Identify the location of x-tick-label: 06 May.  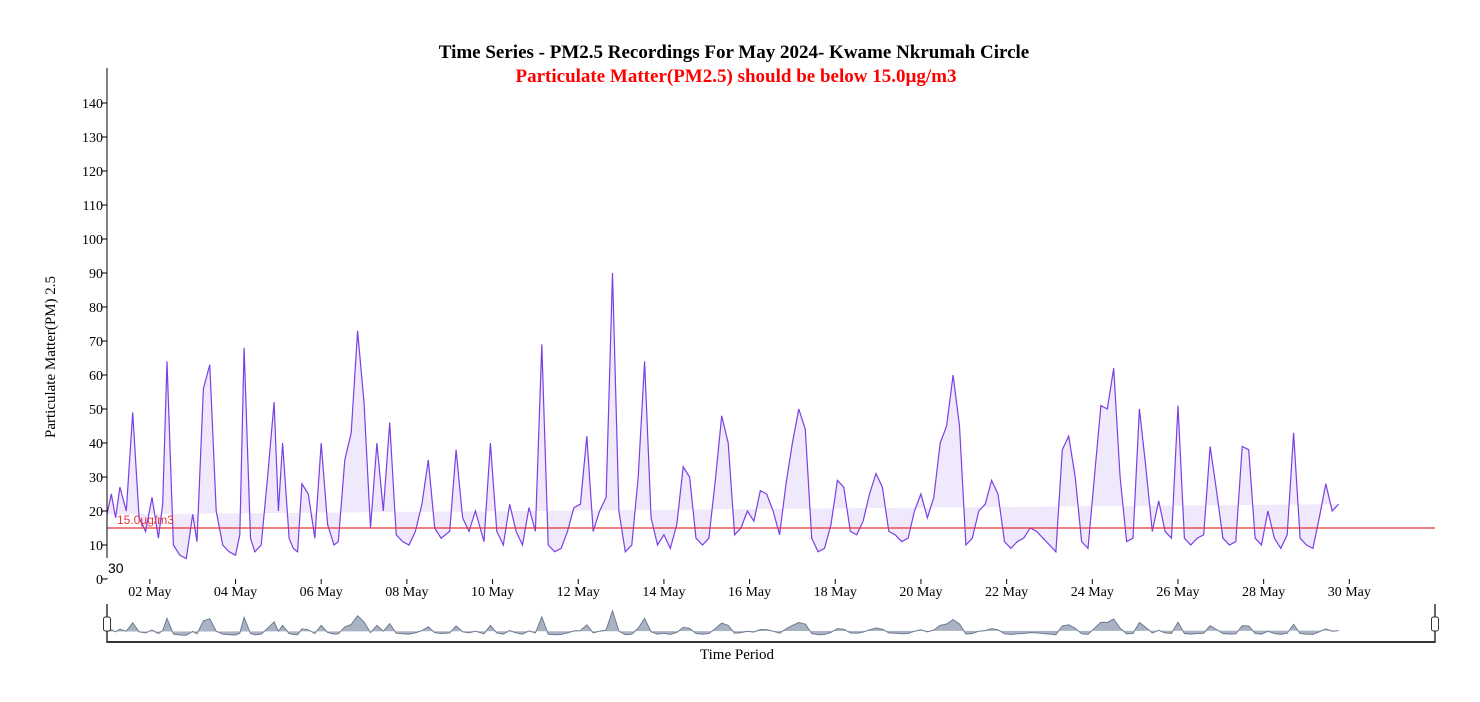
(321, 592).